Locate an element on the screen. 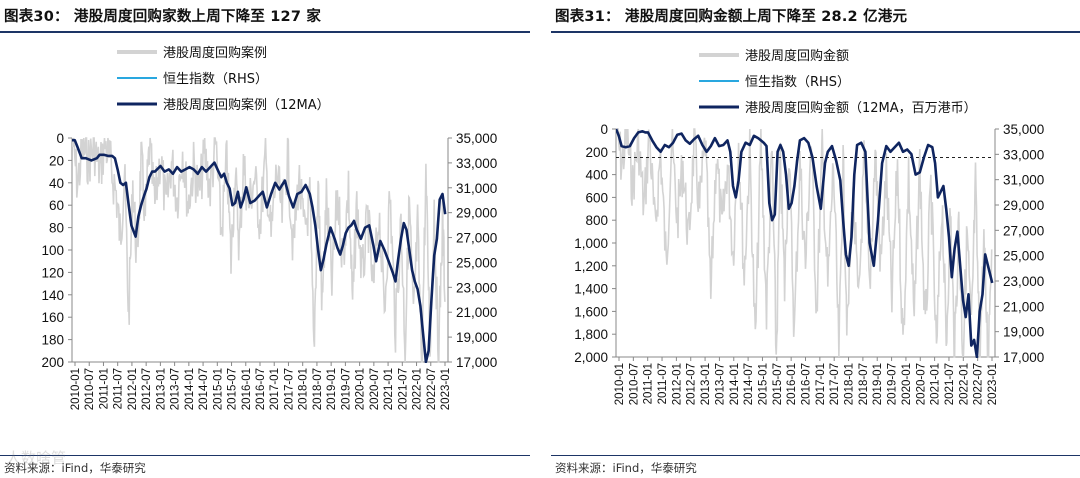  x-tick-label: 2021-01 is located at coordinates (936, 384).